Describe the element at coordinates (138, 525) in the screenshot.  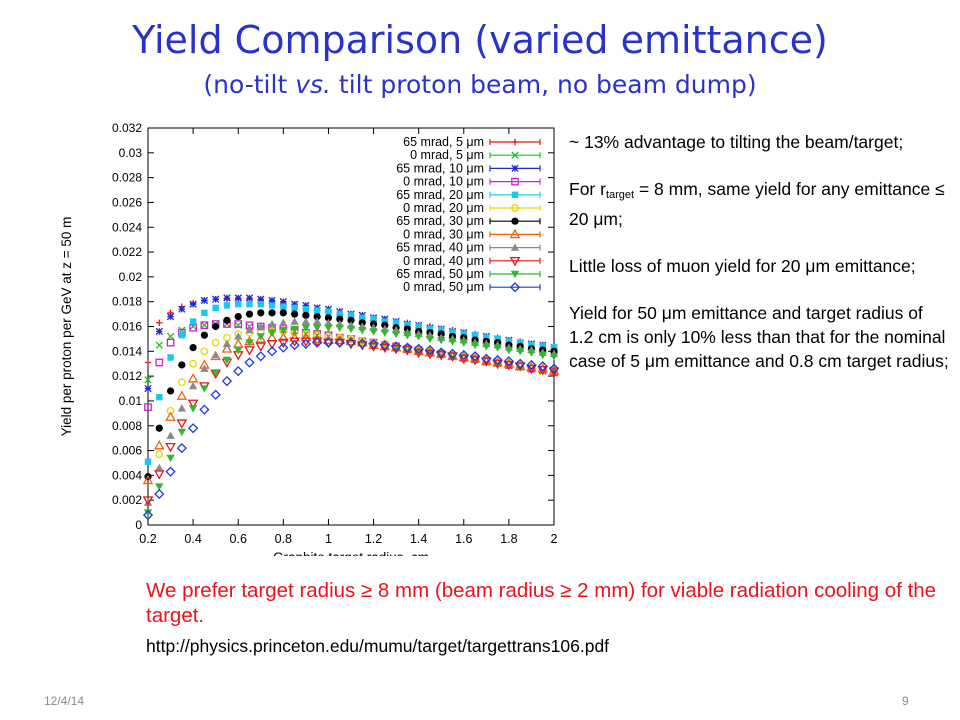
I see `y-tick-label: 0` at that location.